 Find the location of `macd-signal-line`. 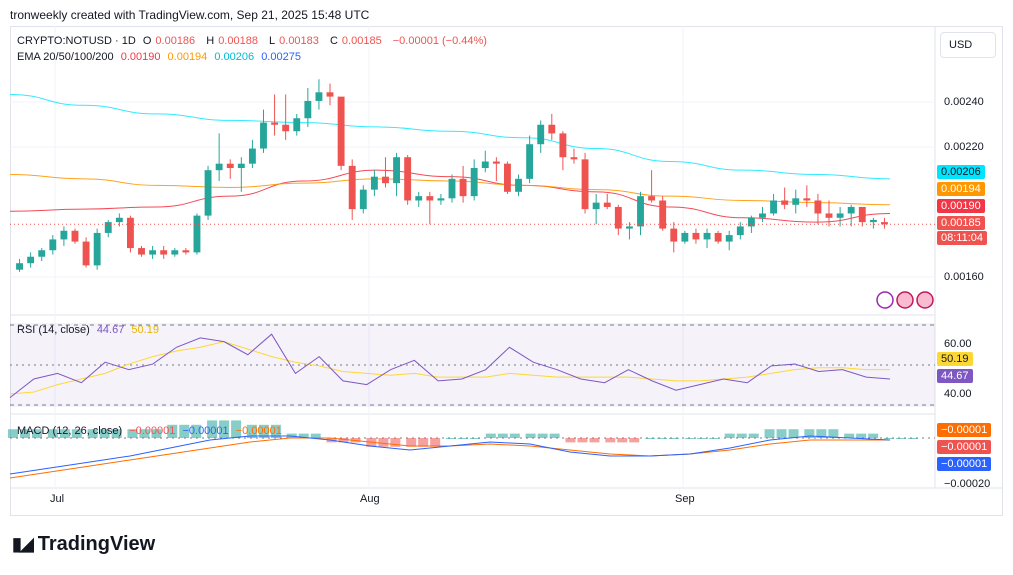

macd-signal-line is located at coordinates (449, 458).